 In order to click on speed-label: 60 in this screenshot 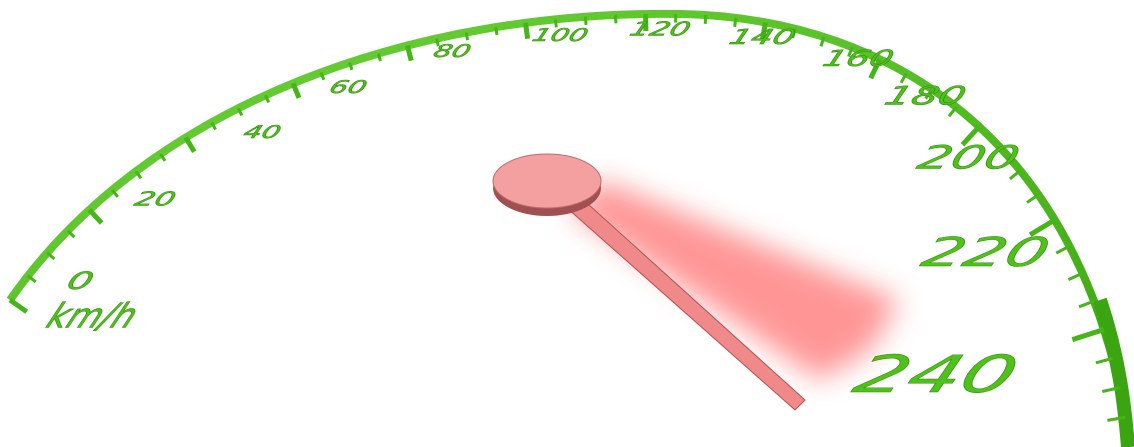, I will do `click(348, 87)`.